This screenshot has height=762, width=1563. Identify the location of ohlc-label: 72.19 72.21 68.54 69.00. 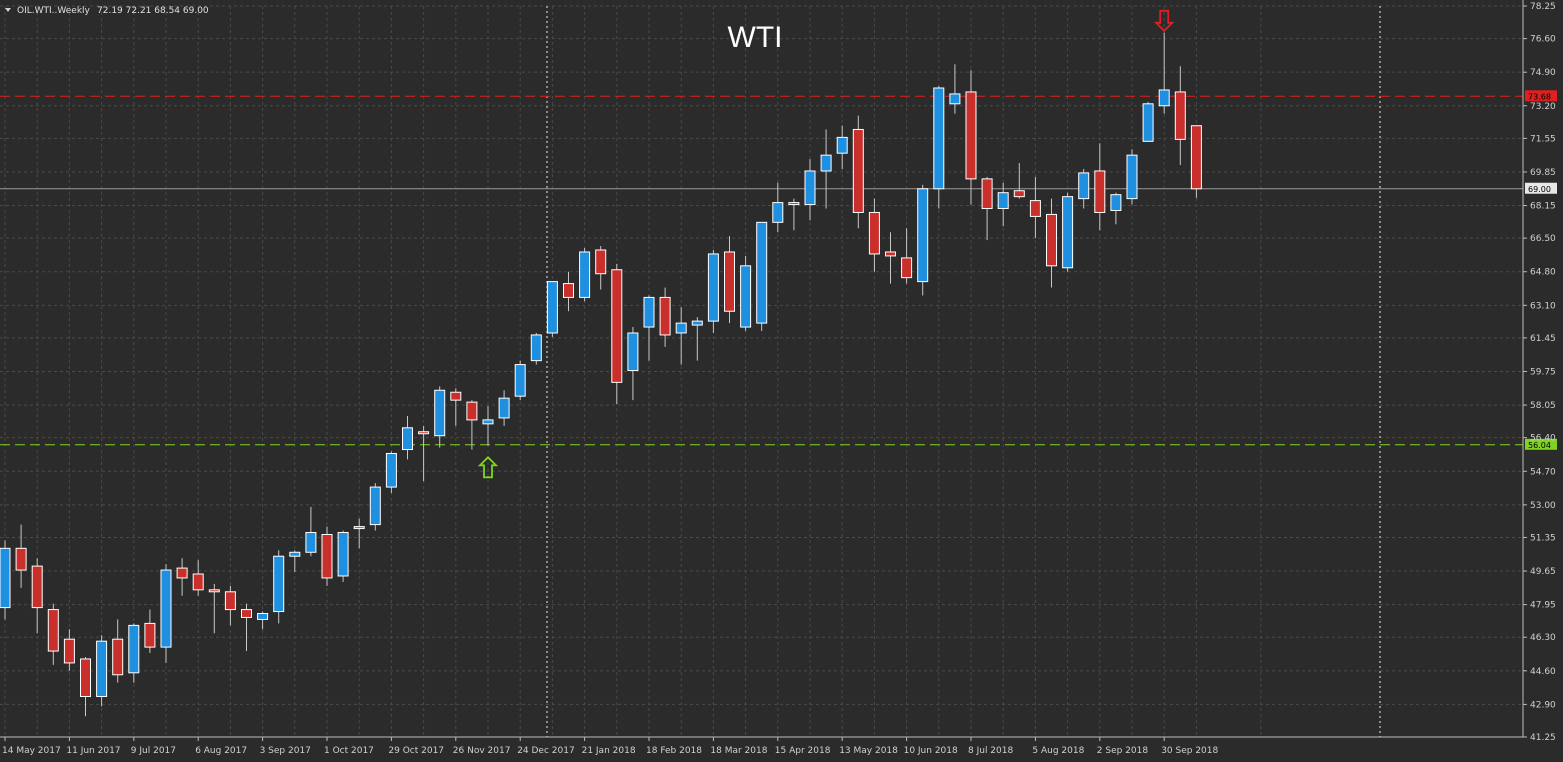
(153, 11).